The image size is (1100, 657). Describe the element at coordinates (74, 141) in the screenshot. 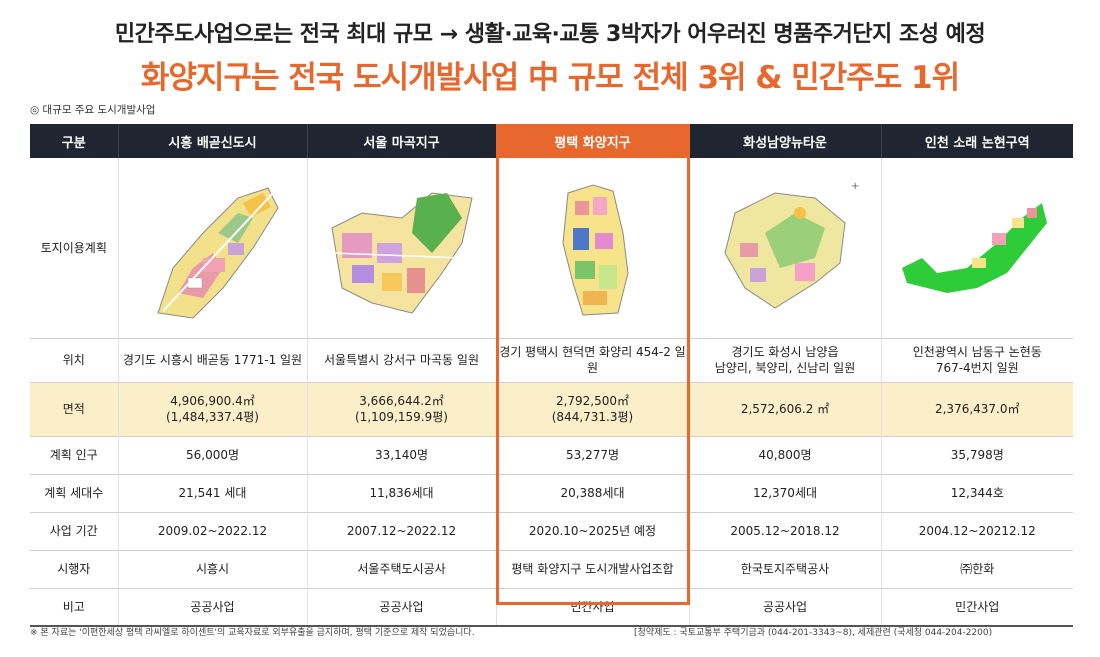

I see `header-corner: 구분` at that location.